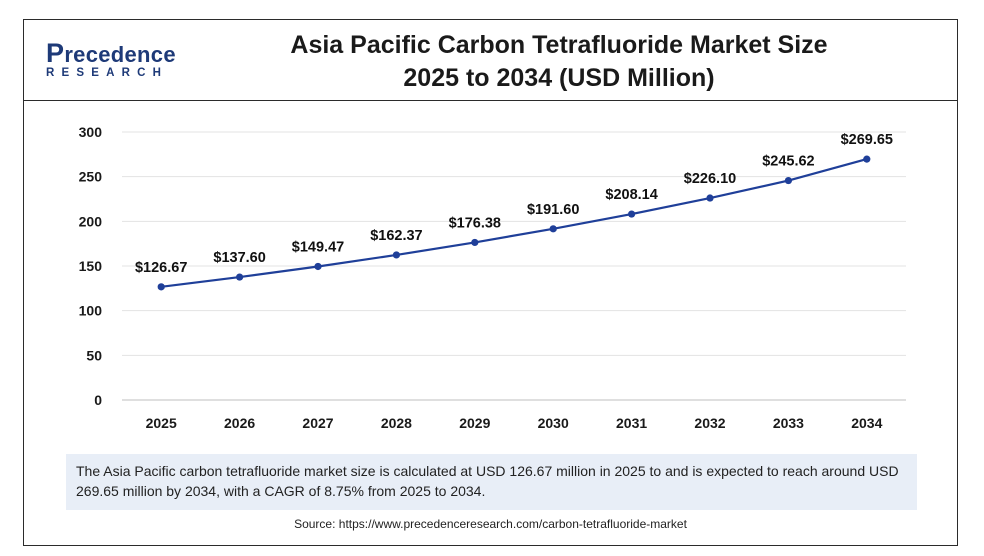  What do you see at coordinates (107, 73) in the screenshot?
I see `logo-subtitle: RESEARCH` at bounding box center [107, 73].